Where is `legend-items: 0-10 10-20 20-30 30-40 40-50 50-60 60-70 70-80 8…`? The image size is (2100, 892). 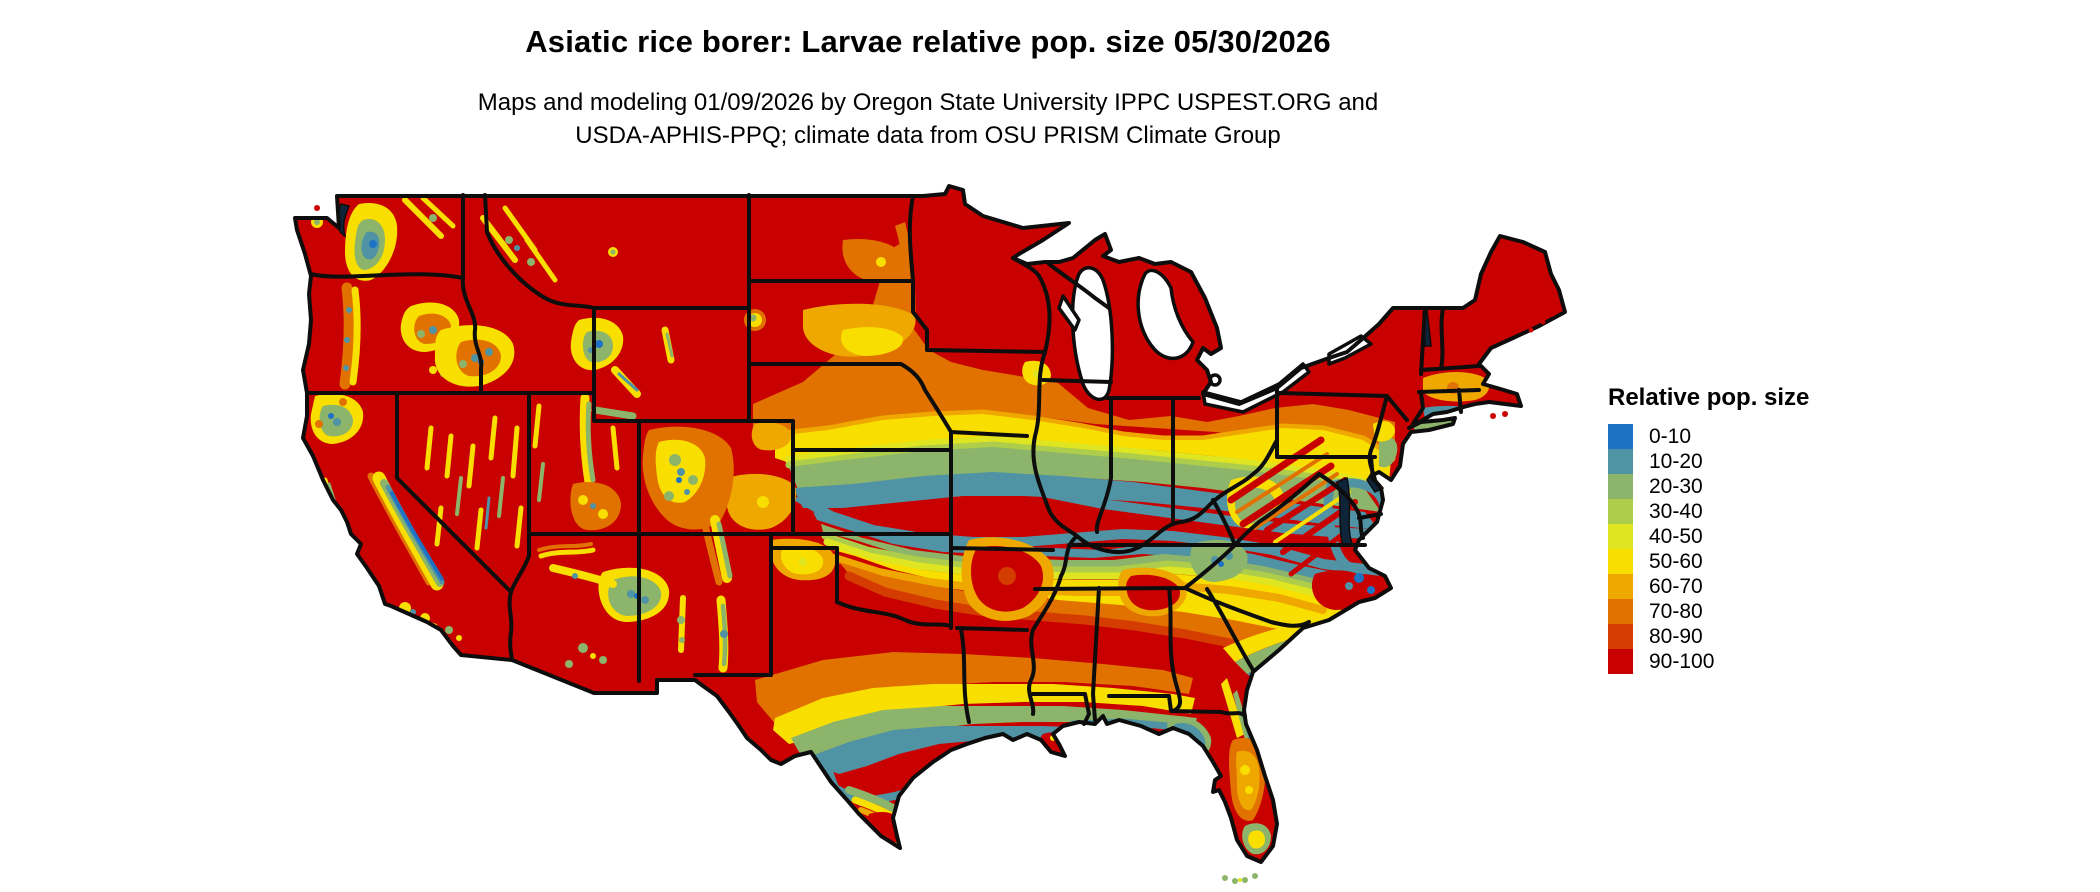 legend-items: 0-10 10-20 20-30 30-40 40-50 50-60 60-70 70-80 8… is located at coordinates (1718, 549).